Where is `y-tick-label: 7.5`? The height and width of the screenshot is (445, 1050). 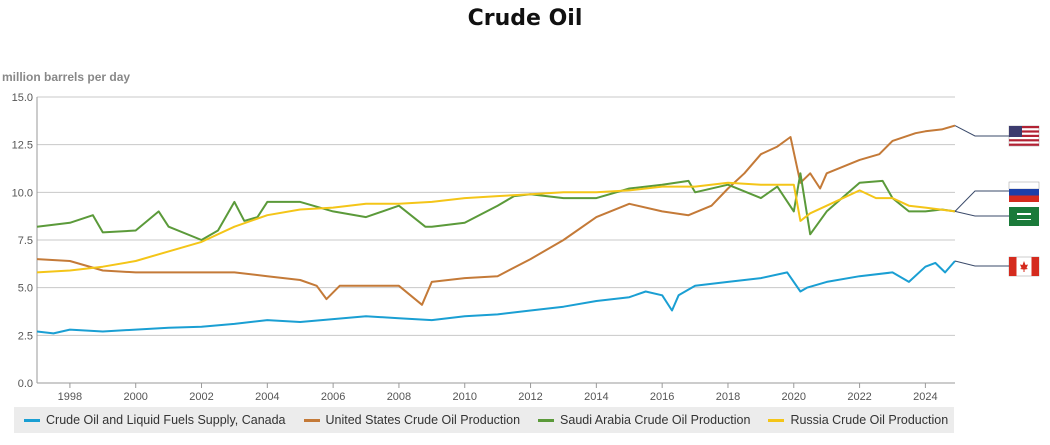
y-tick-label: 7.5 is located at coordinates (25, 241).